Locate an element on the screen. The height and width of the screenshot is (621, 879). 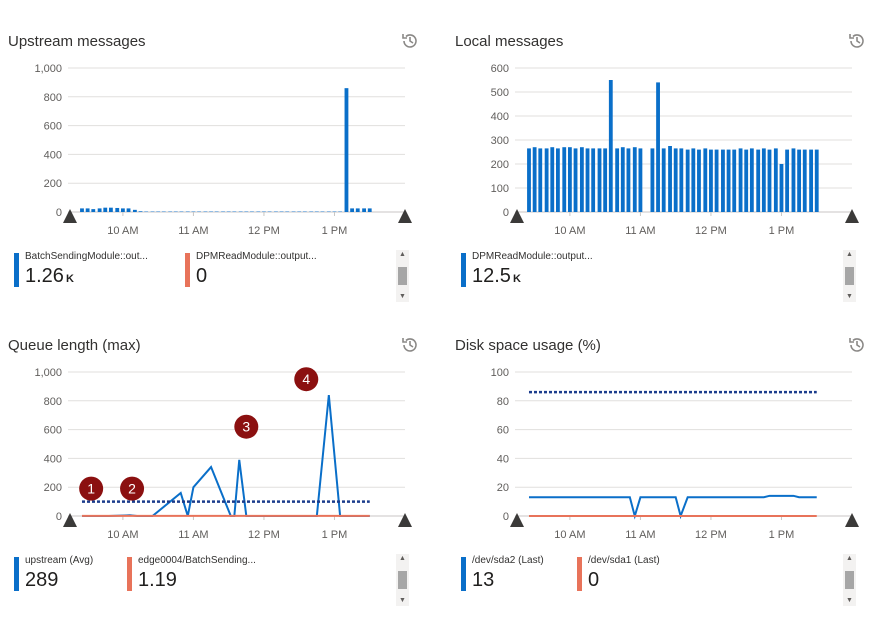
legend-series-name: /dev/sda2 (Last) is located at coordinates (508, 560).